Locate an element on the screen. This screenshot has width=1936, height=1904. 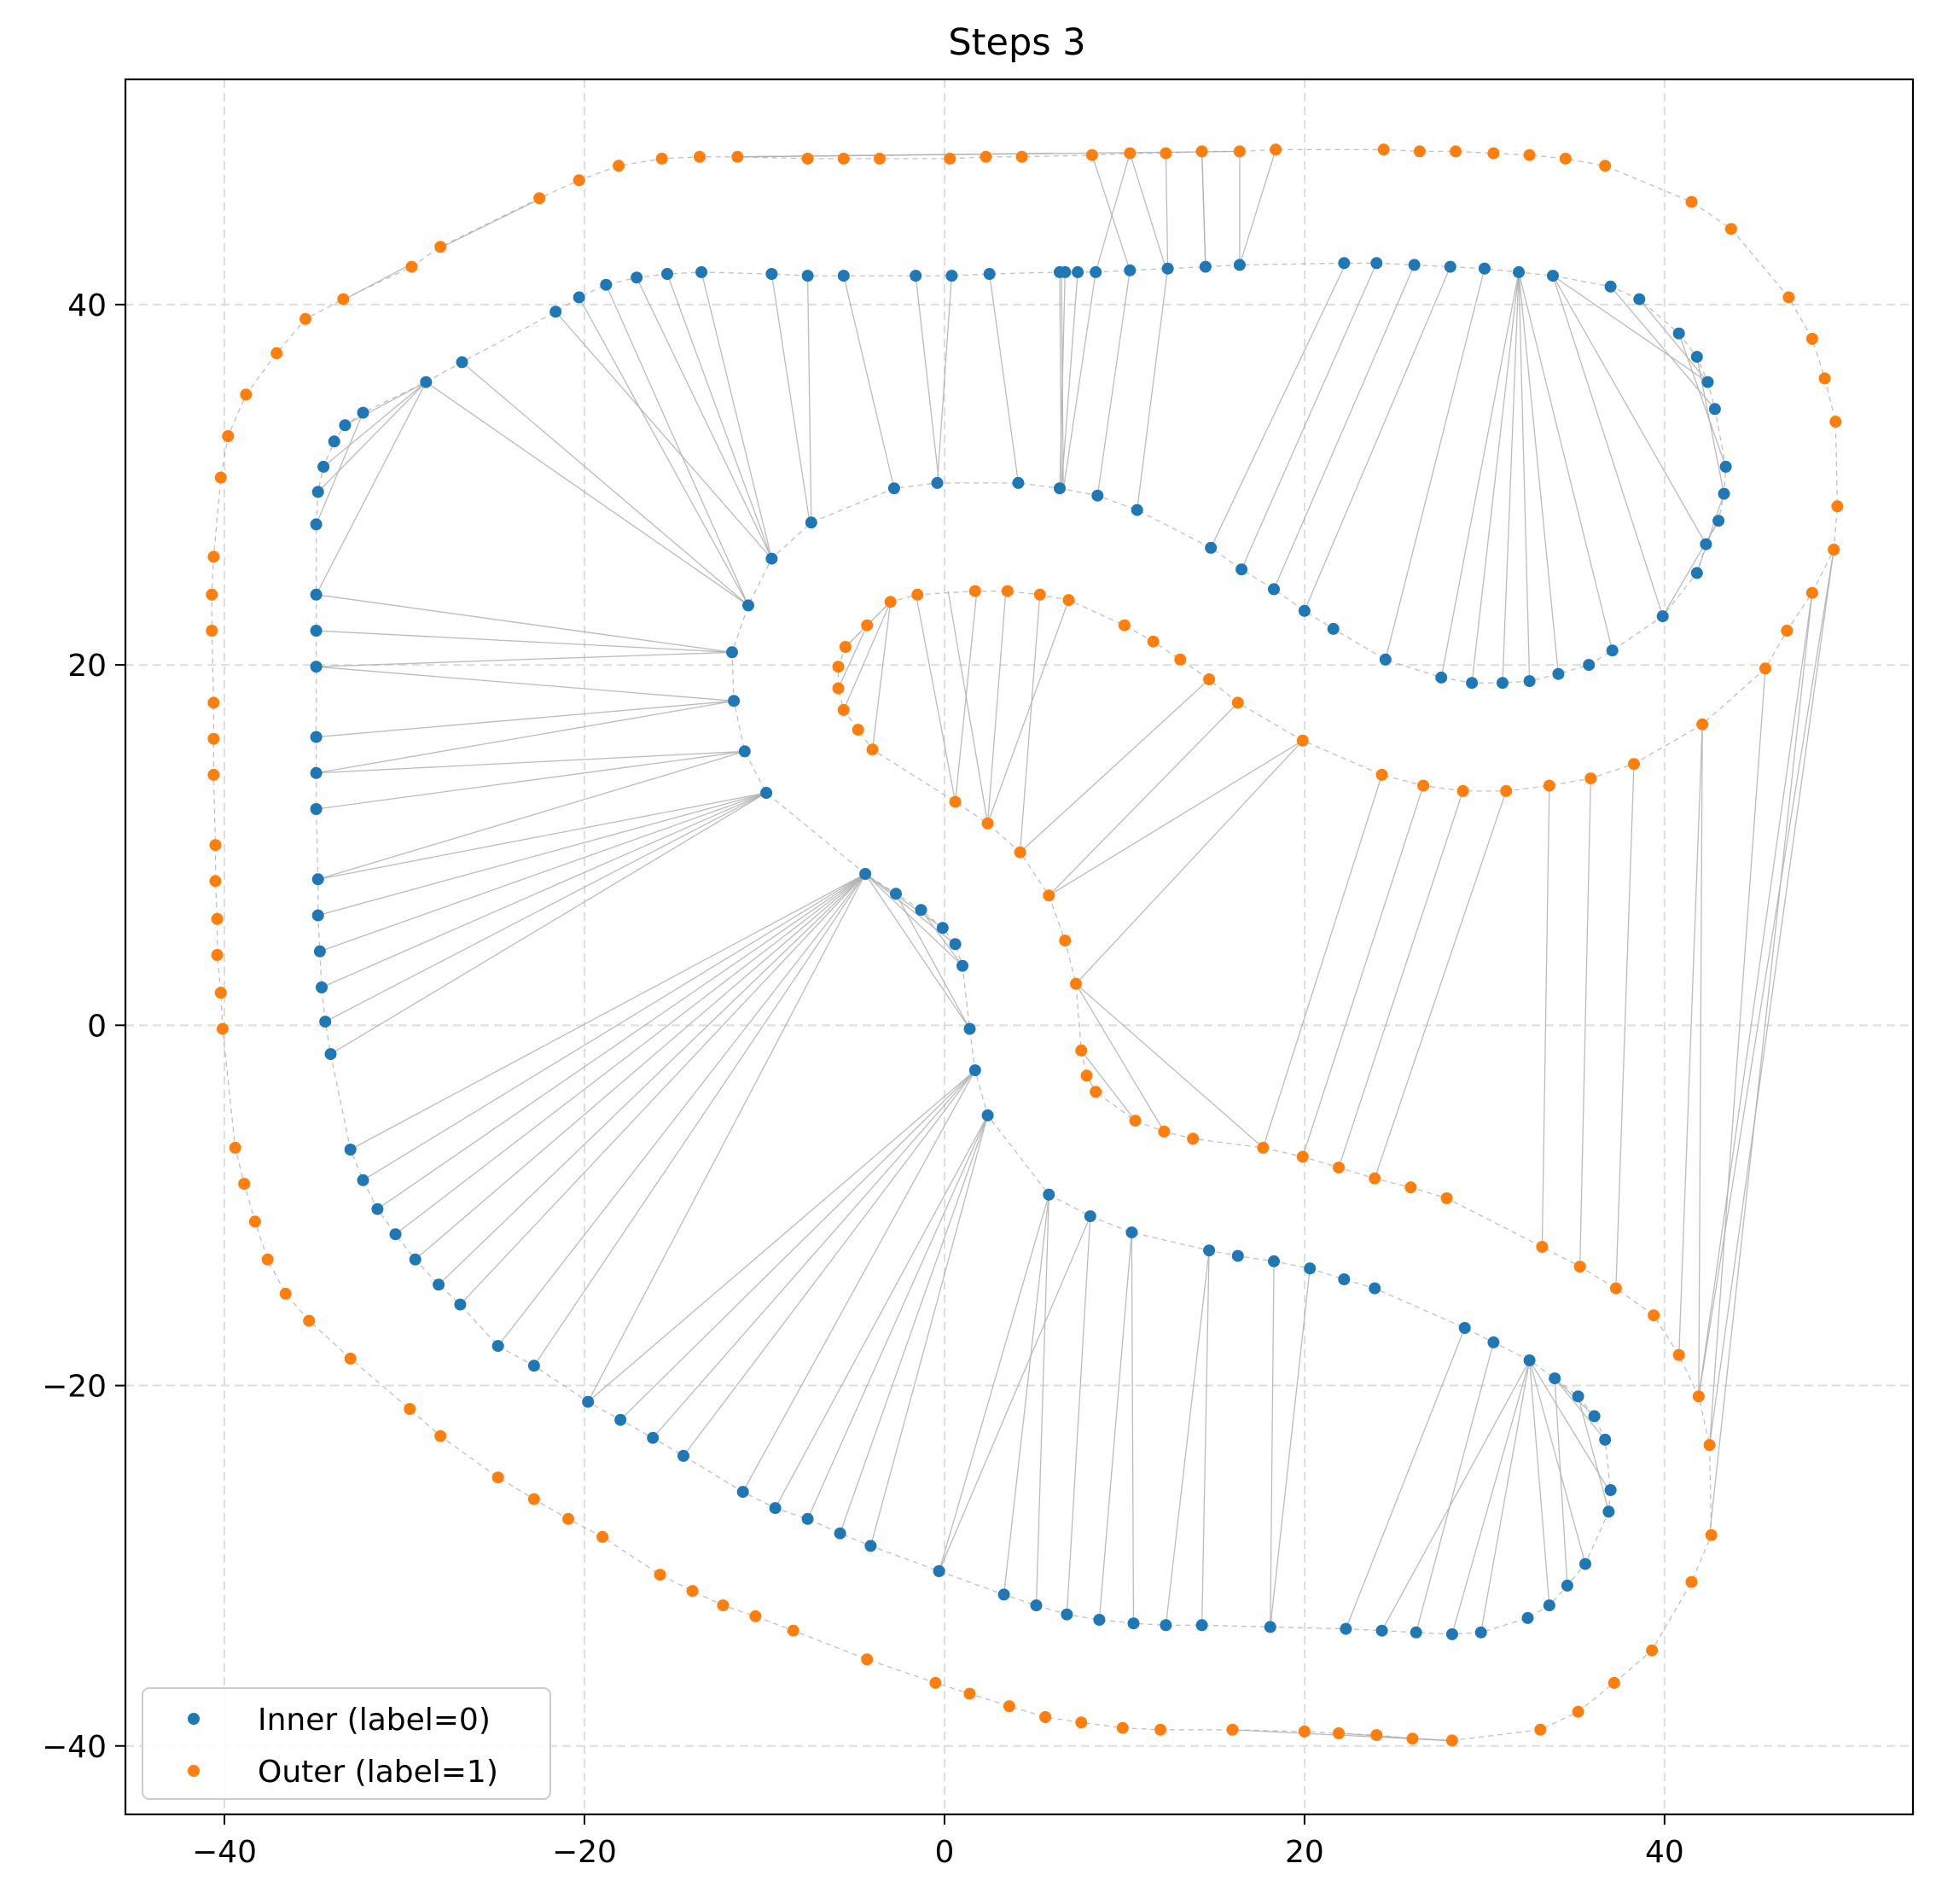
legend-box is located at coordinates (346, 1743).